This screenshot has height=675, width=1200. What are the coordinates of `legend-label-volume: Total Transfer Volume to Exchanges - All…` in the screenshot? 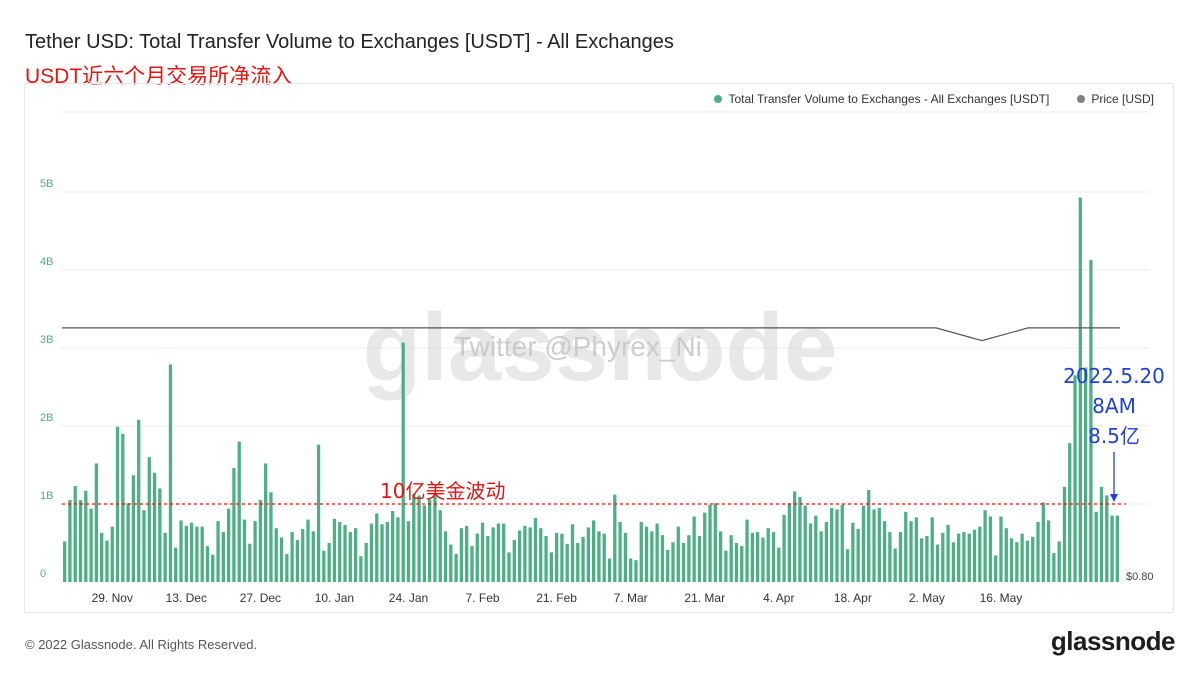 It's located at (889, 99).